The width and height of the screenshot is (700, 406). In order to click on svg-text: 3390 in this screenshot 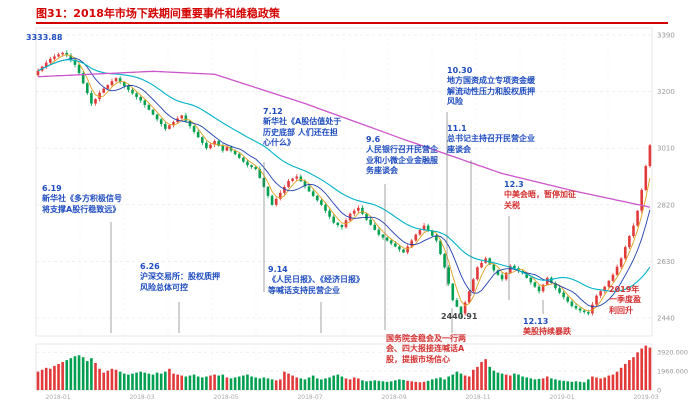, I will do `click(666, 36)`.